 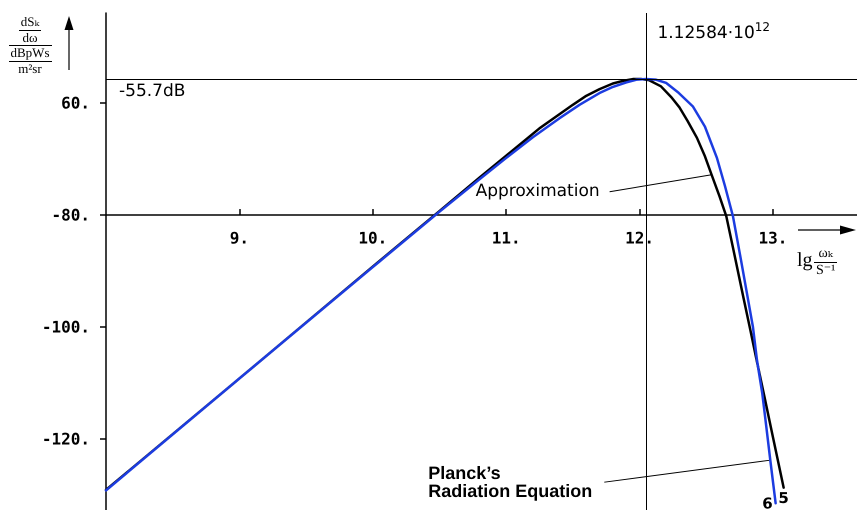 I want to click on y-tick-label: 60., so click(x=75, y=103).